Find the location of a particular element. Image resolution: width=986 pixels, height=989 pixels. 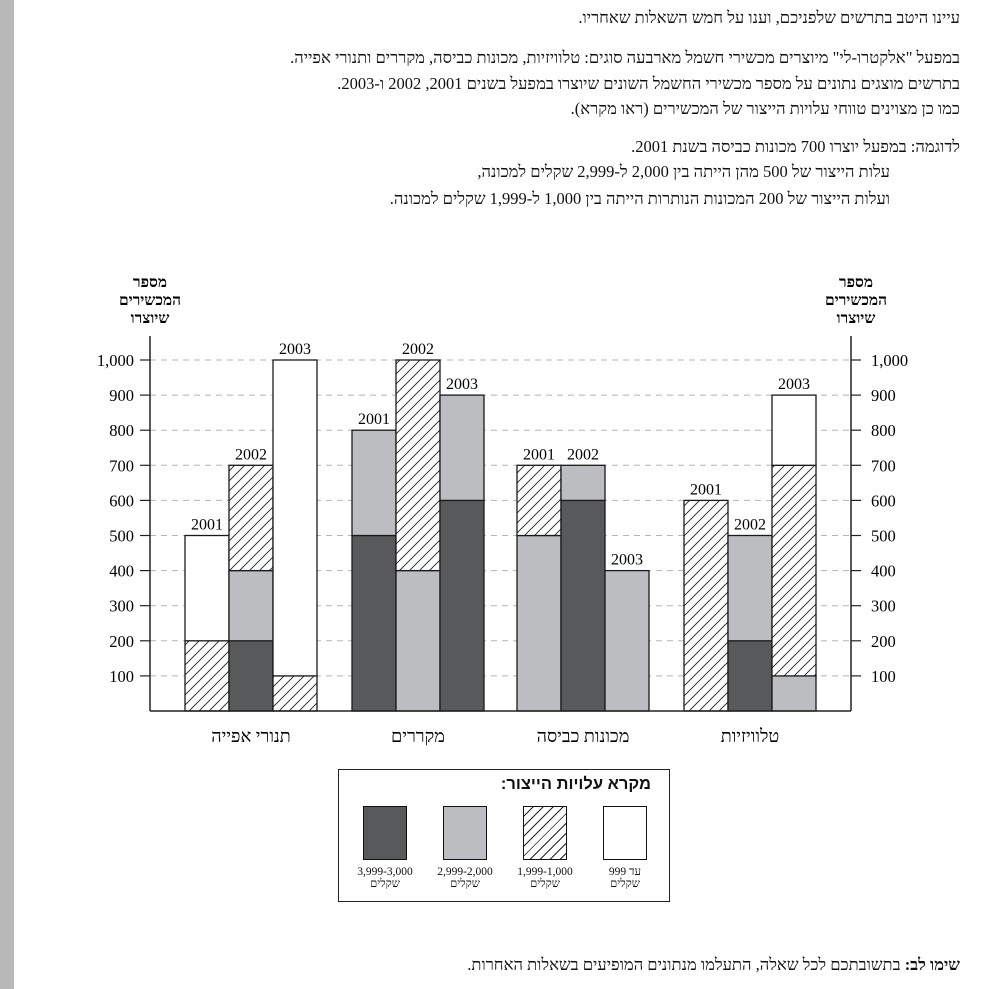

legend-swatch-hatched is located at coordinates (545, 833).